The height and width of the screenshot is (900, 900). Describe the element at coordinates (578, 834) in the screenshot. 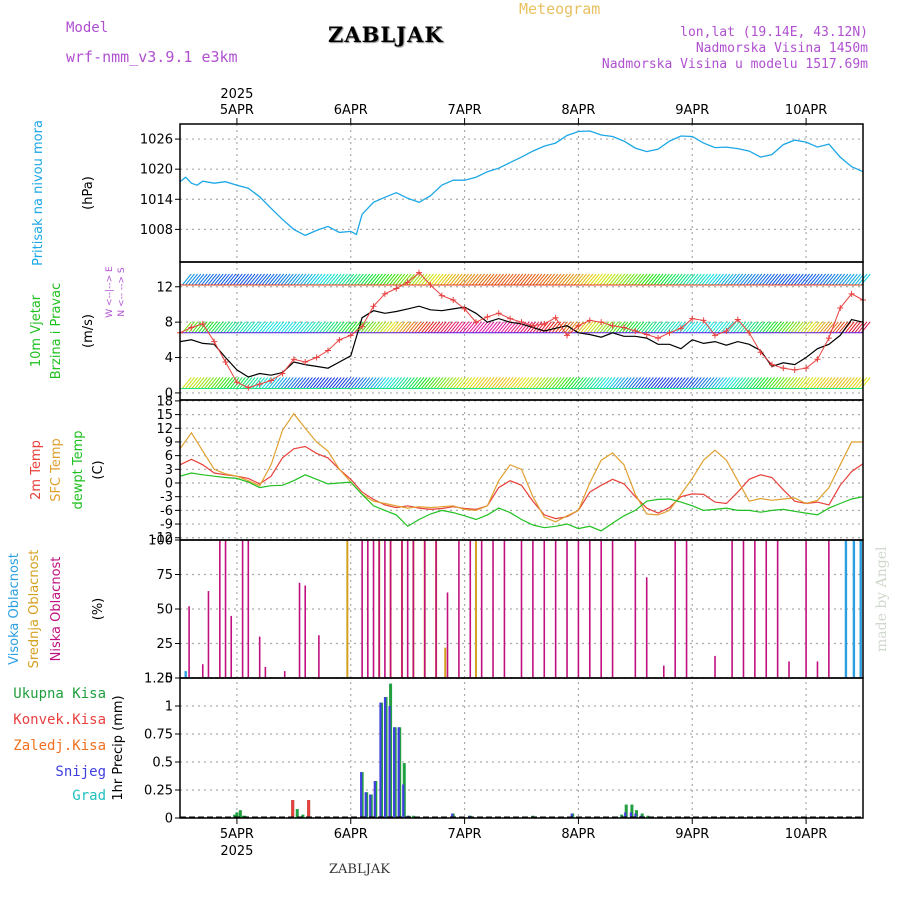

I see `date-label-bottom-3: 8APR` at that location.